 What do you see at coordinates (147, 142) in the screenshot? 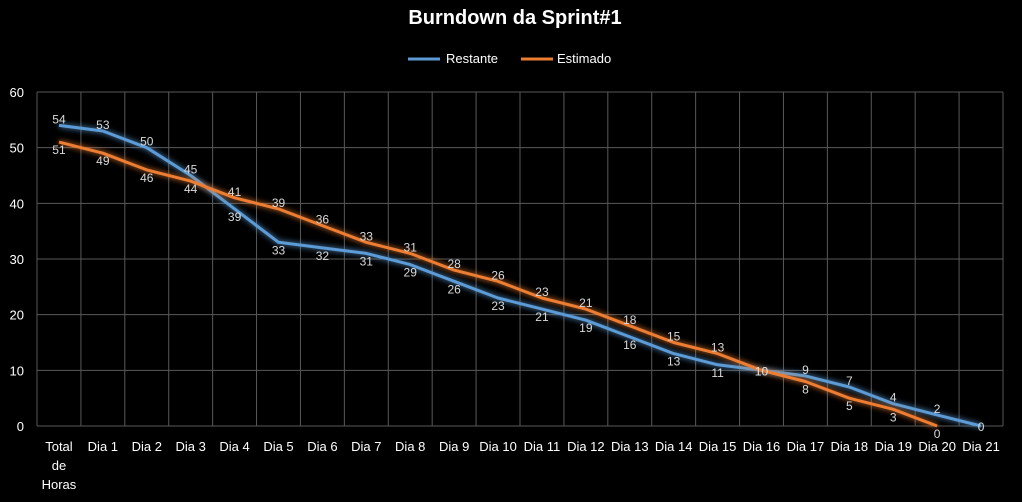
I see `data-label-restante: 50` at bounding box center [147, 142].